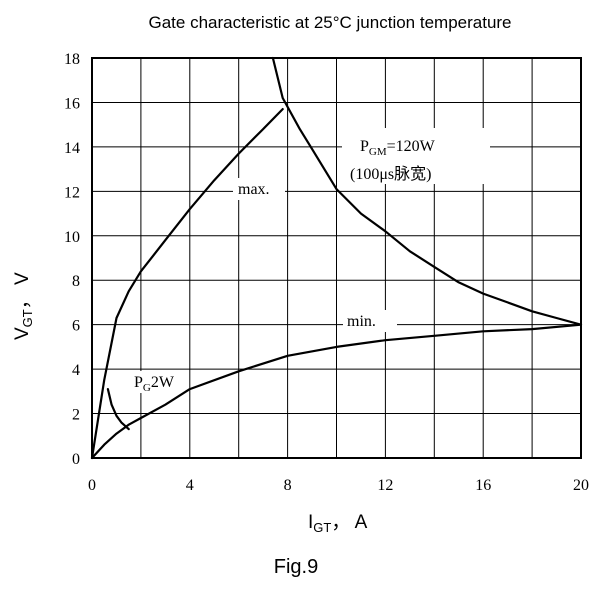 This screenshot has width=592, height=590. What do you see at coordinates (190, 485) in the screenshot?
I see `x-tick-label: 4` at bounding box center [190, 485].